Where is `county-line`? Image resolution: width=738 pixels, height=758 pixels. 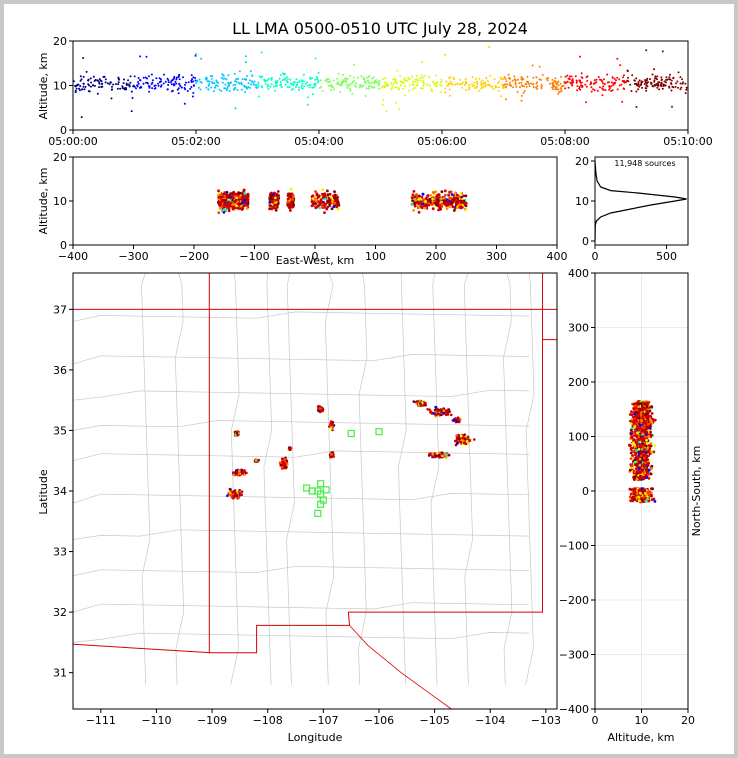 county-line is located at coordinates (146, 478).